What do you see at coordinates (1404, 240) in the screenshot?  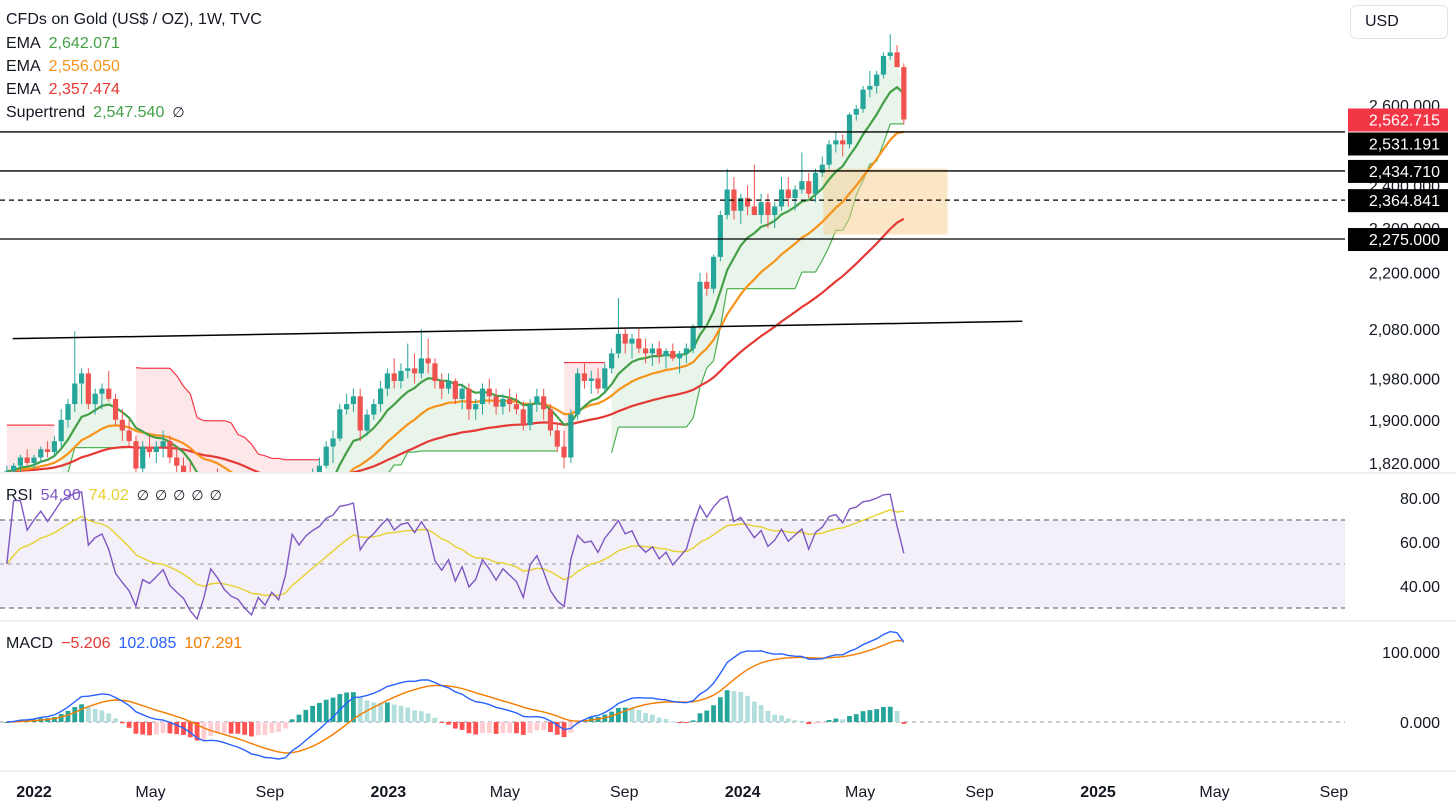 I see `price-label-text: 2,275.000` at bounding box center [1404, 240].